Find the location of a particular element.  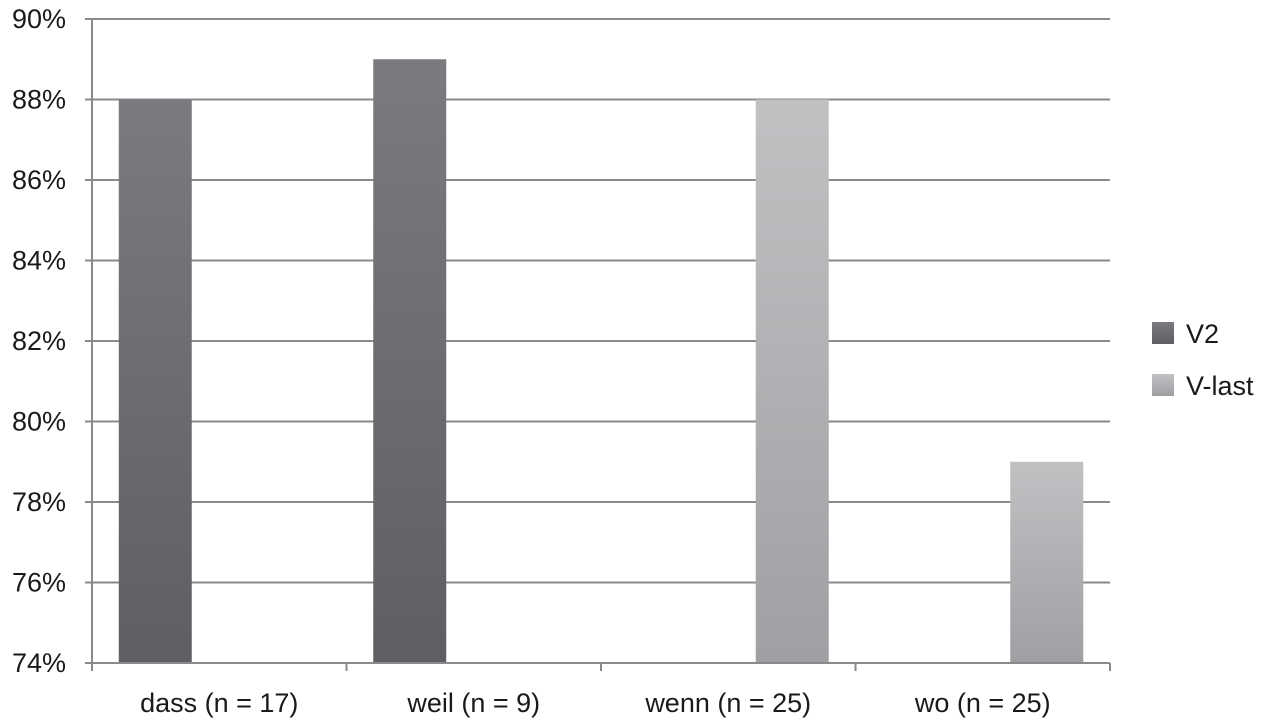

y-tick-label: 80% is located at coordinates (39, 422).